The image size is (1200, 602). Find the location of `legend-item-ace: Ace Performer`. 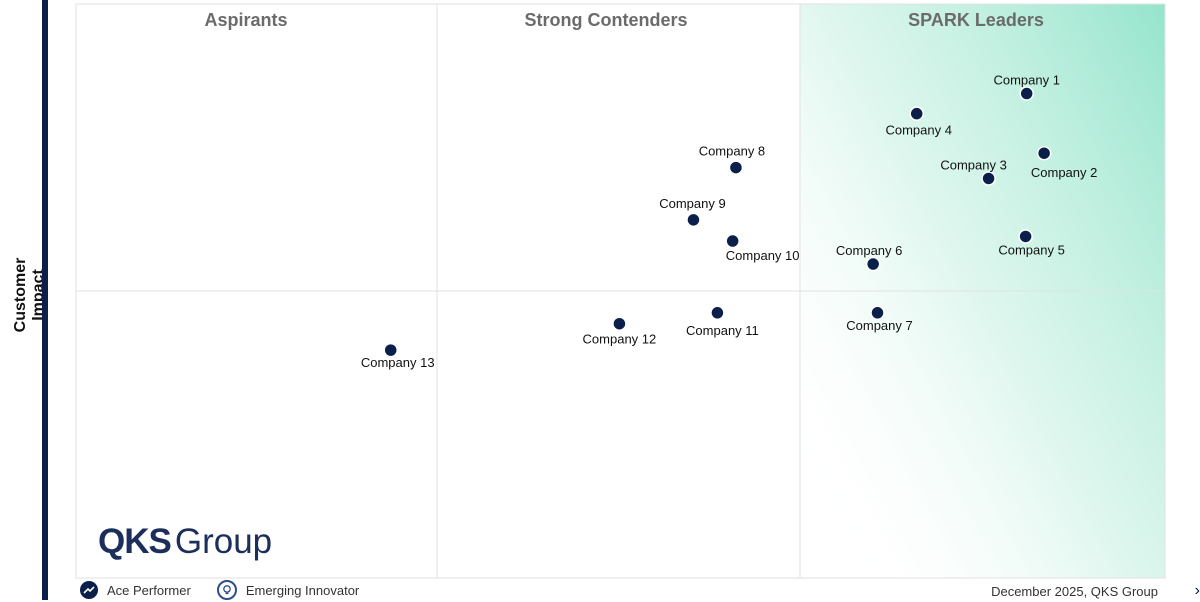

legend-item-ace: Ace Performer is located at coordinates (135, 590).